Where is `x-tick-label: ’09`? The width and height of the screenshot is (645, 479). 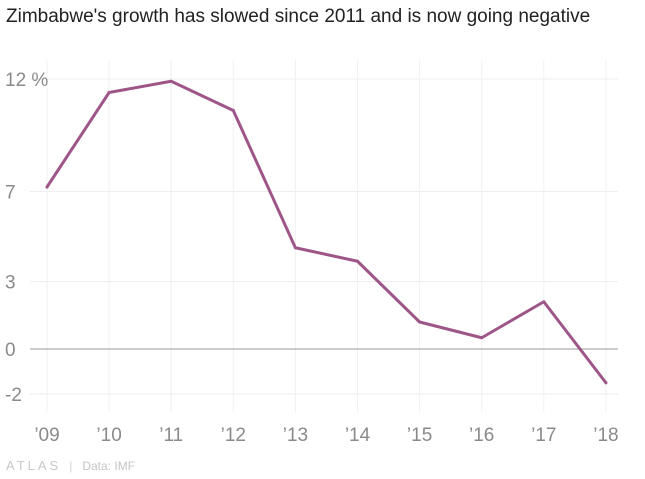 x-tick-label: ’09 is located at coordinates (46, 435).